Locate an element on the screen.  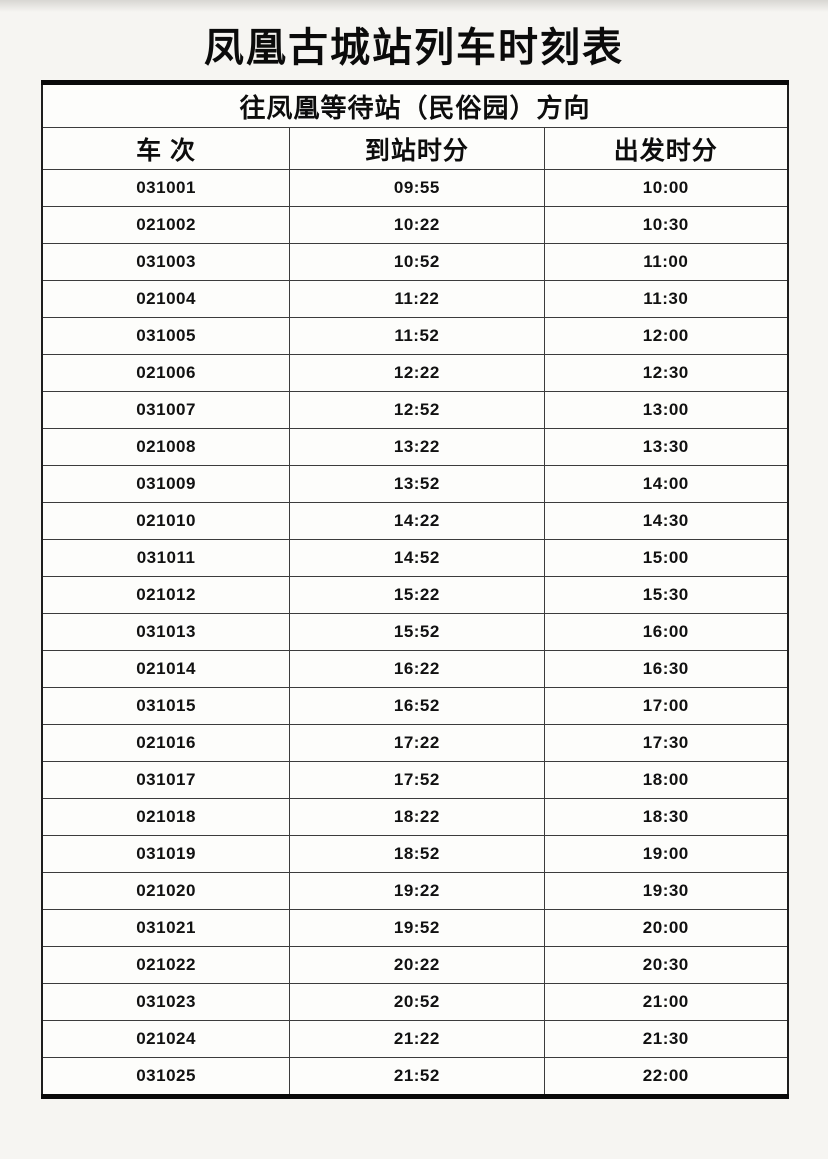
table-row: 031023 20:52 21:00 is located at coordinates (415, 1002).